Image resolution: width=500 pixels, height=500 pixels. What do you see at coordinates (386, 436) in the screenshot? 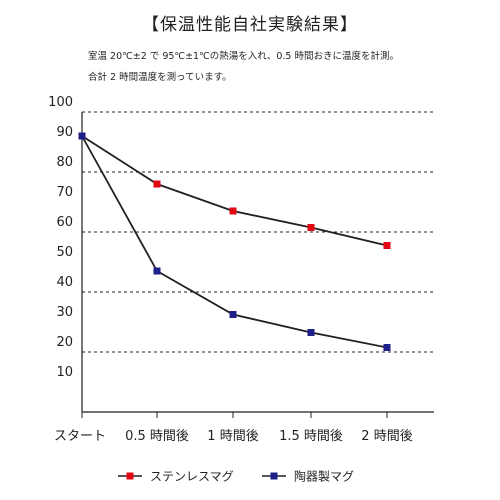
I see `x-tick-label-4: 2 時間後` at bounding box center [386, 436].